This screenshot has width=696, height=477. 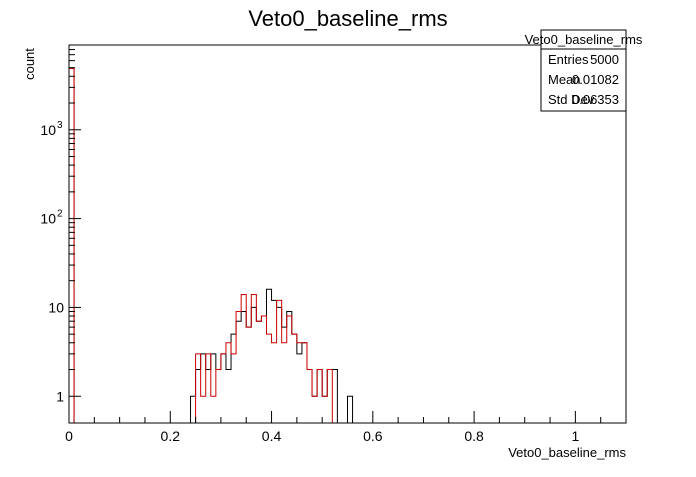 What do you see at coordinates (60, 396) in the screenshot?
I see `y-tick-label: 1` at bounding box center [60, 396].